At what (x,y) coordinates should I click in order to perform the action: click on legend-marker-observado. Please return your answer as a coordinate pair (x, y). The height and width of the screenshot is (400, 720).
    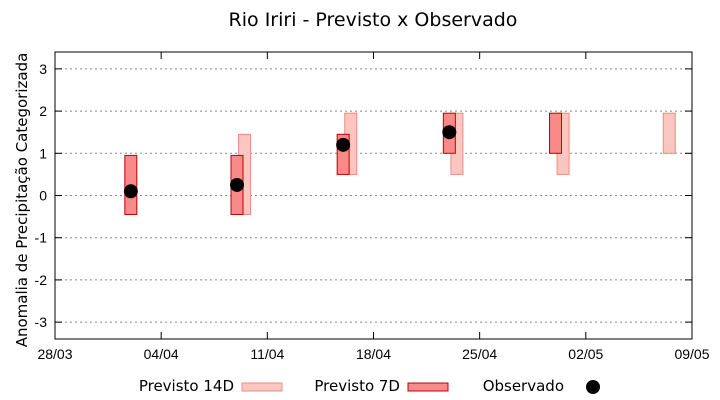
    Looking at the image, I should click on (593, 387).